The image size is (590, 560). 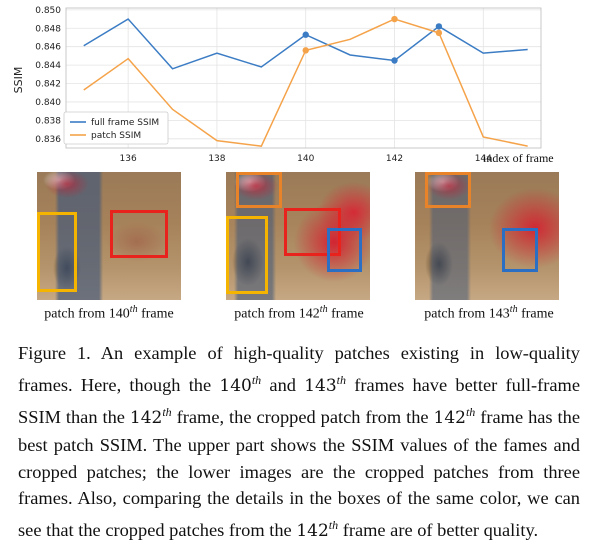 I want to click on y-tick-label: 0.848, so click(x=48, y=29).